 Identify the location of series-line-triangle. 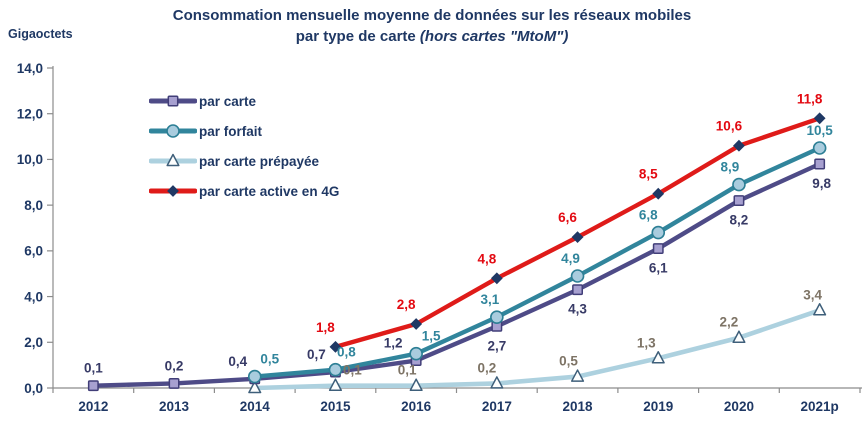
(537, 349).